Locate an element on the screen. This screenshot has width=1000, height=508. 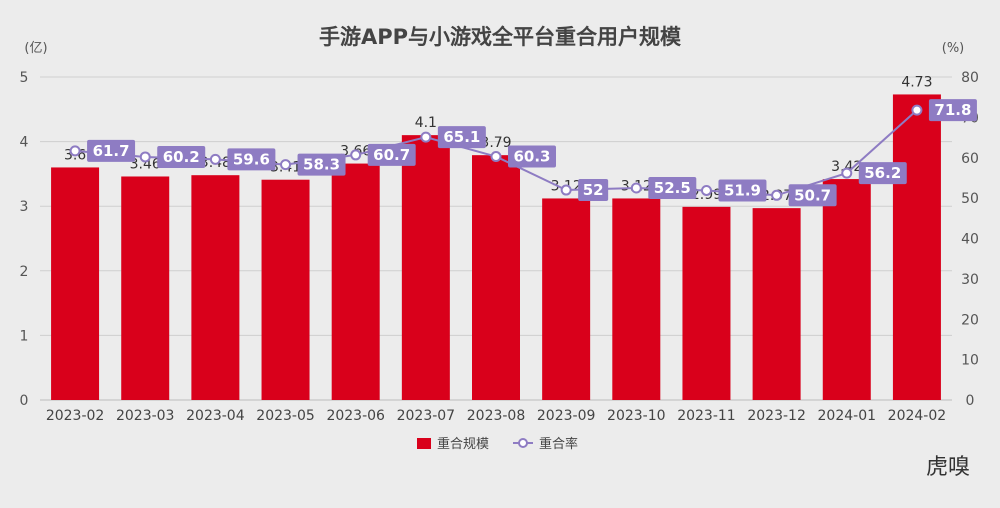
category-label: 2023-10 is located at coordinates (636, 416).